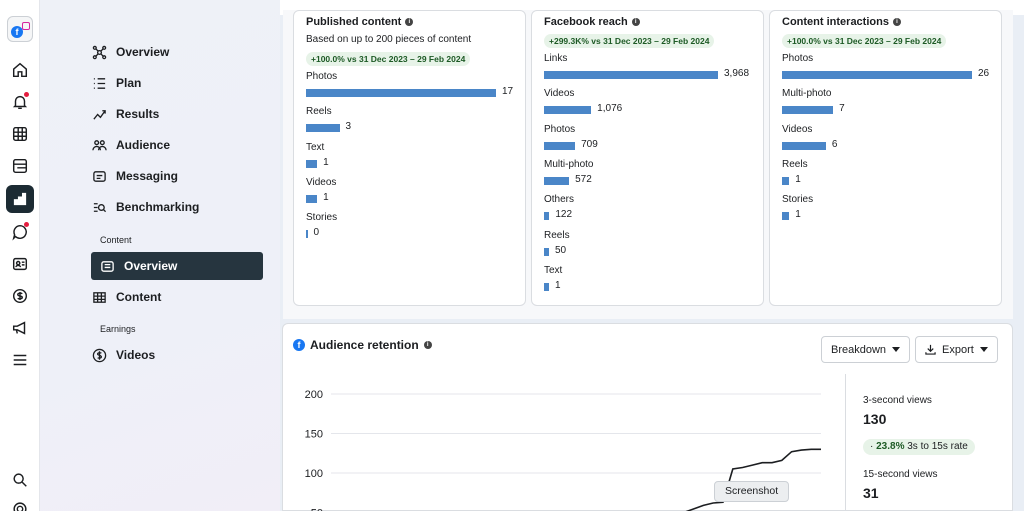 The width and height of the screenshot is (1024, 511). I want to click on metric-value: 6, so click(834, 144).